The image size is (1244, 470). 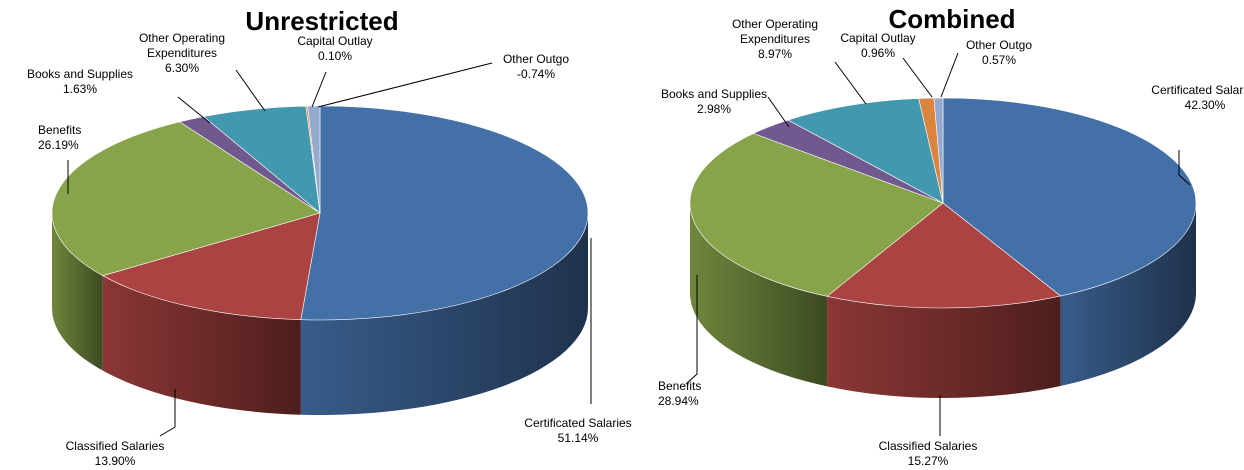 I want to click on data-label-capital-outlay: Capital Outlay 0.10%, so click(x=334, y=48).